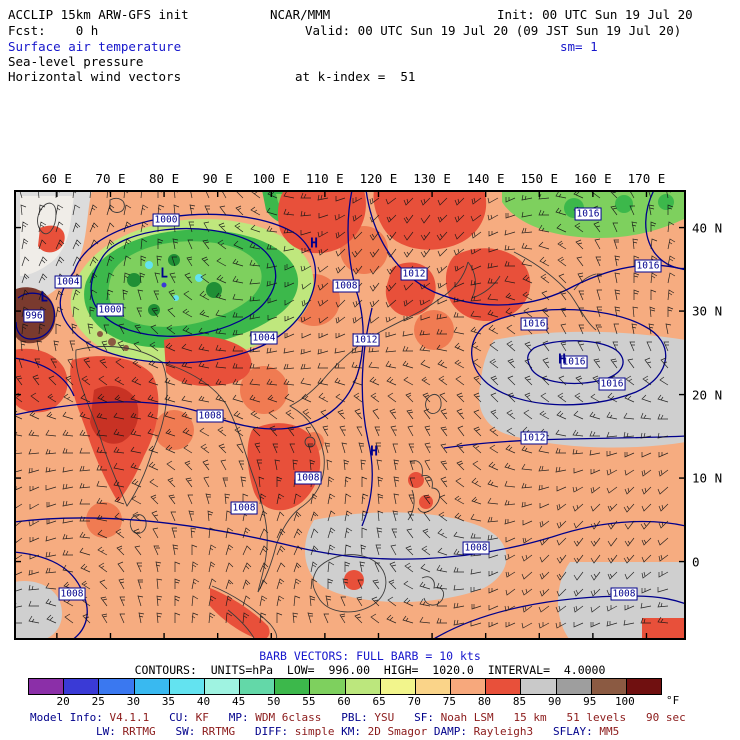 This screenshot has height=740, width=740. Describe the element at coordinates (129, 717) in the screenshot. I see `model-info-token: V4.1.1` at that location.